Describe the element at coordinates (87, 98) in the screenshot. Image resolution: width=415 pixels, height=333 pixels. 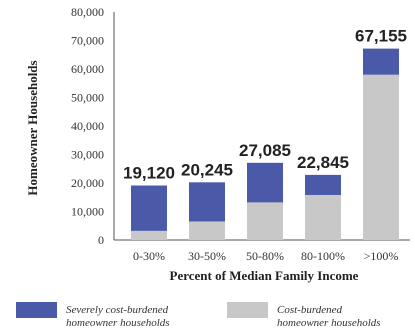
I see `y-tick-label: 50,000` at that location.